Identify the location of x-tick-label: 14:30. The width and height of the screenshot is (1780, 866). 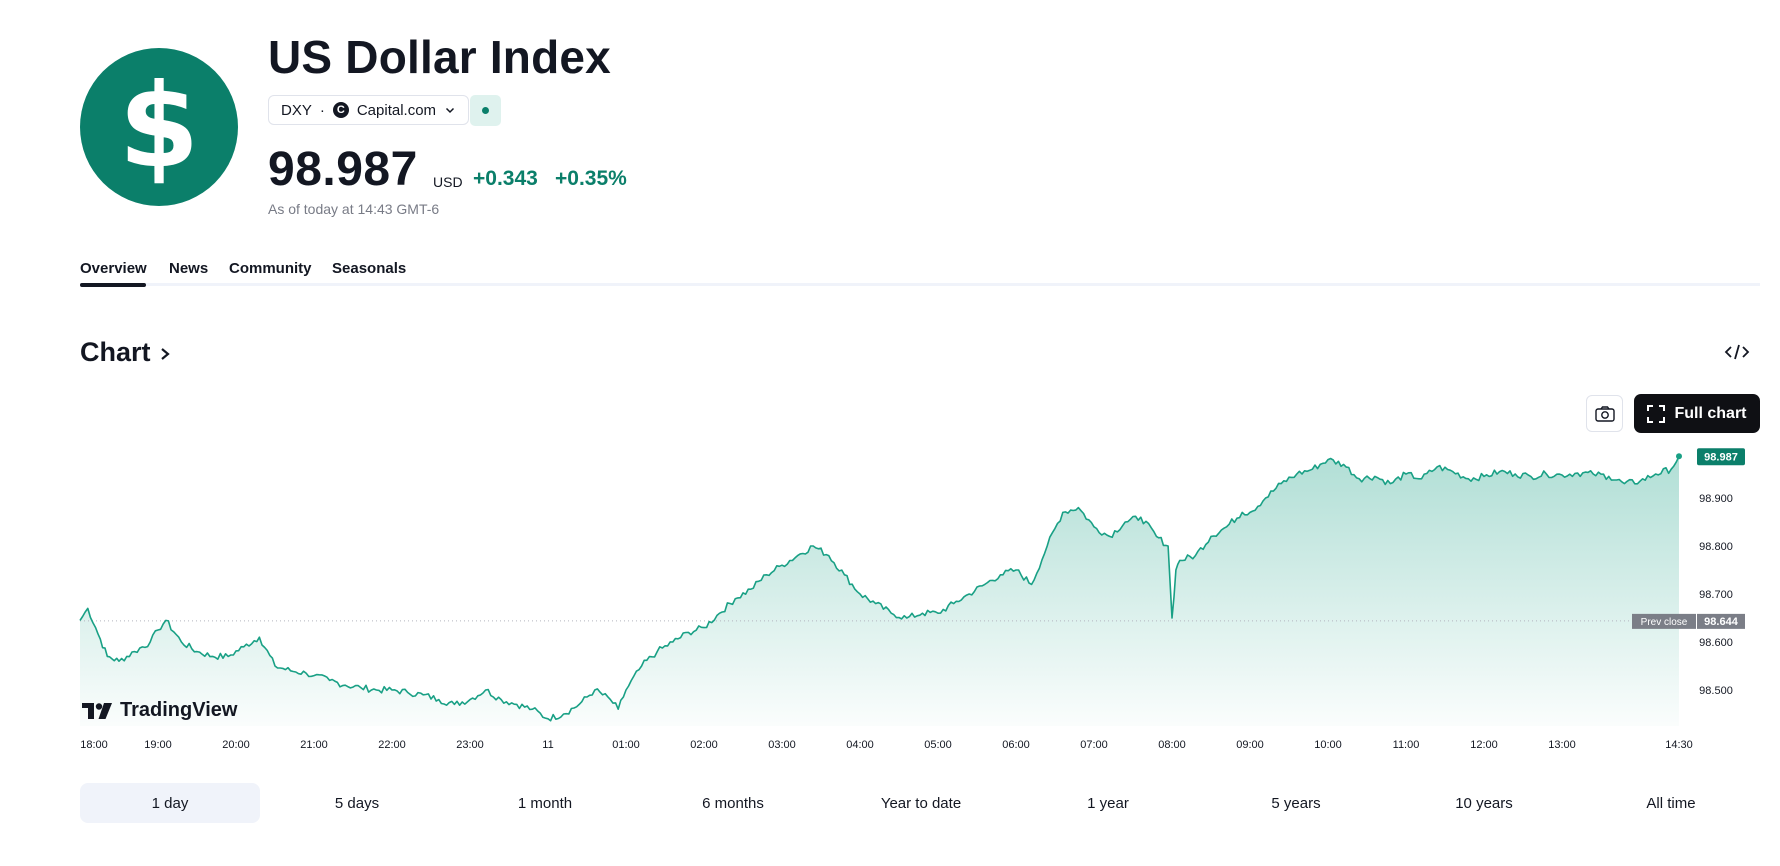
(1679, 745).